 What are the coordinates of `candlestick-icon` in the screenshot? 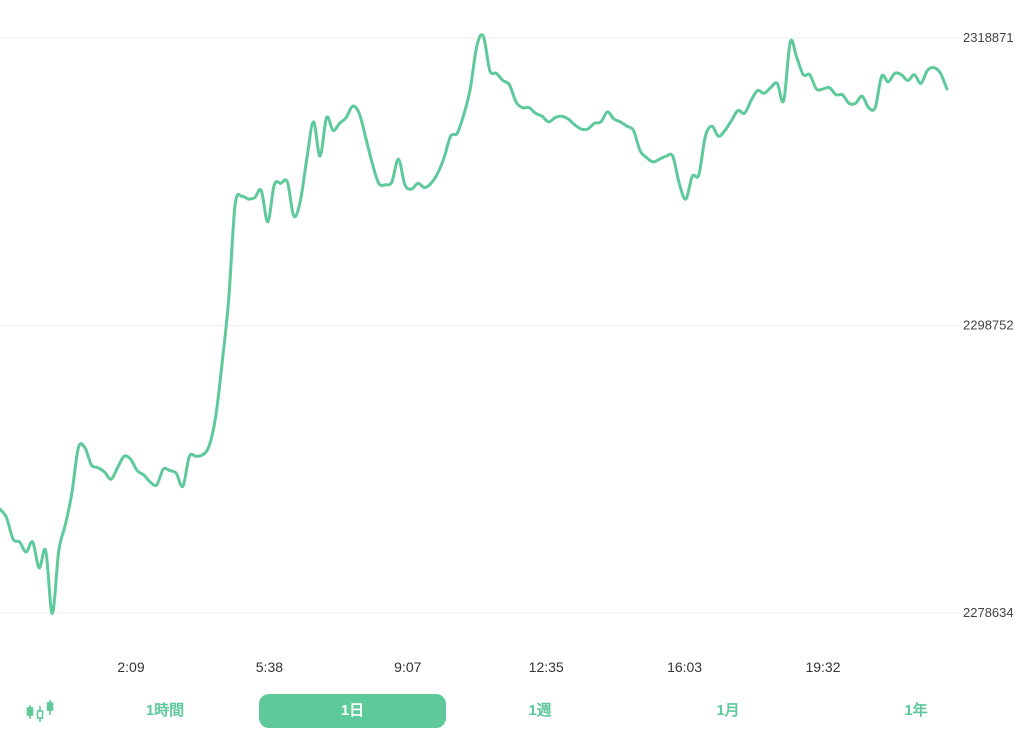 It's located at (40, 711).